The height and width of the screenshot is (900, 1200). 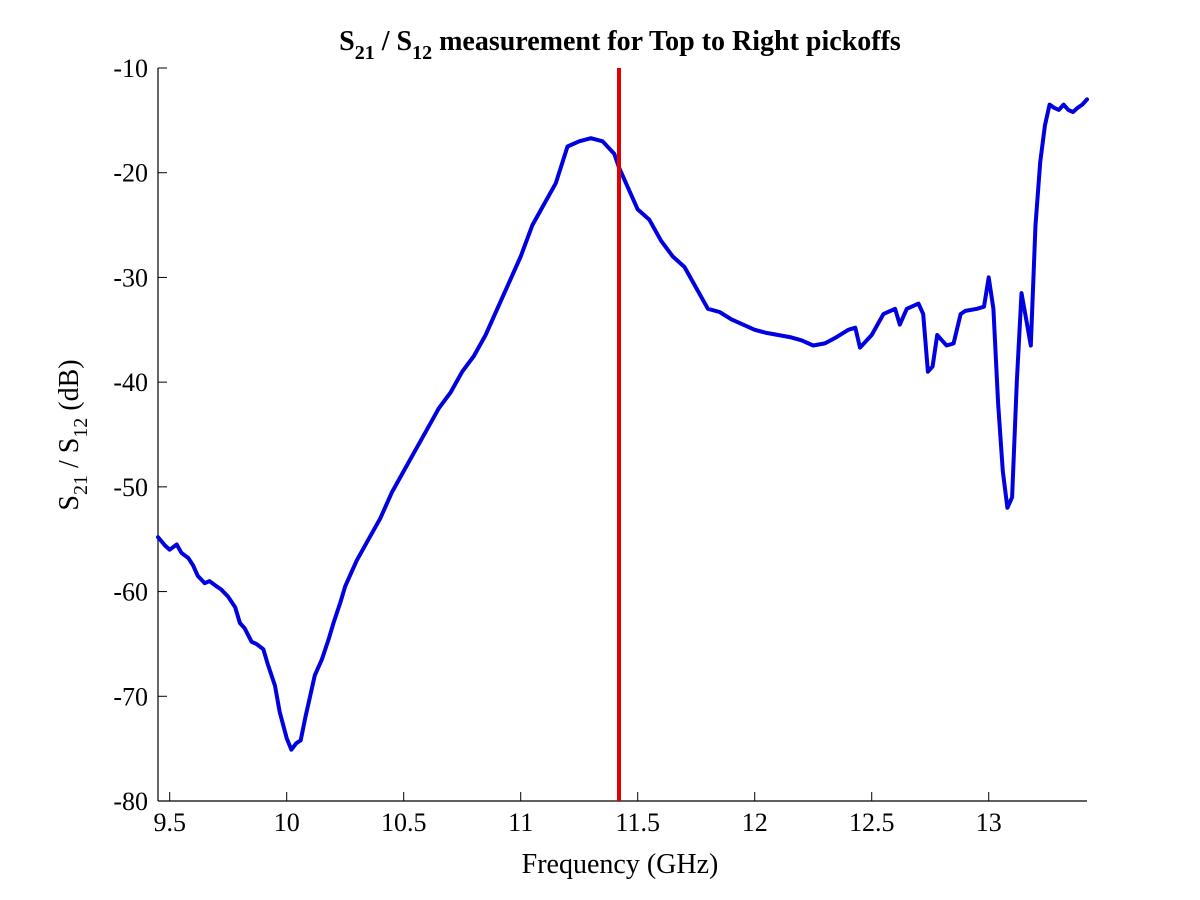 What do you see at coordinates (666, 41) in the screenshot?
I see `chart-title-part: measurement for Top to Right pickoffs` at bounding box center [666, 41].